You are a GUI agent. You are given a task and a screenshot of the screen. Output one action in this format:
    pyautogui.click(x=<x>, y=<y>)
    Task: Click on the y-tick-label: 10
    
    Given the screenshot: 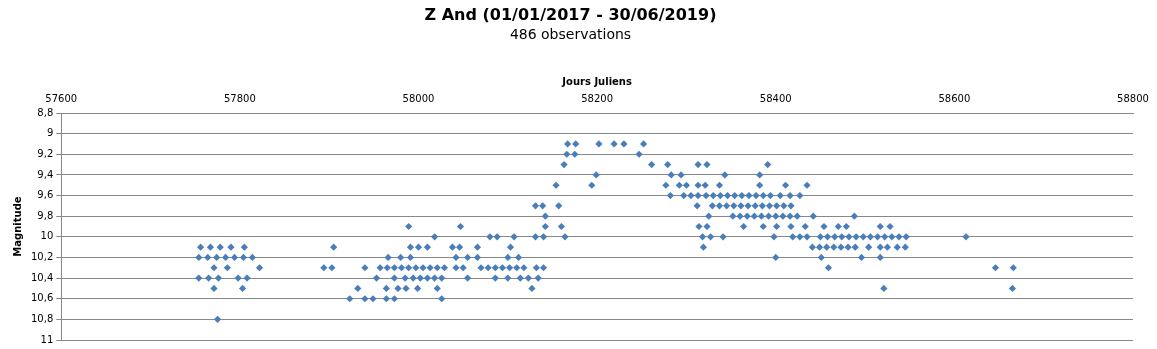 What is the action you would take?
    pyautogui.click(x=47, y=236)
    